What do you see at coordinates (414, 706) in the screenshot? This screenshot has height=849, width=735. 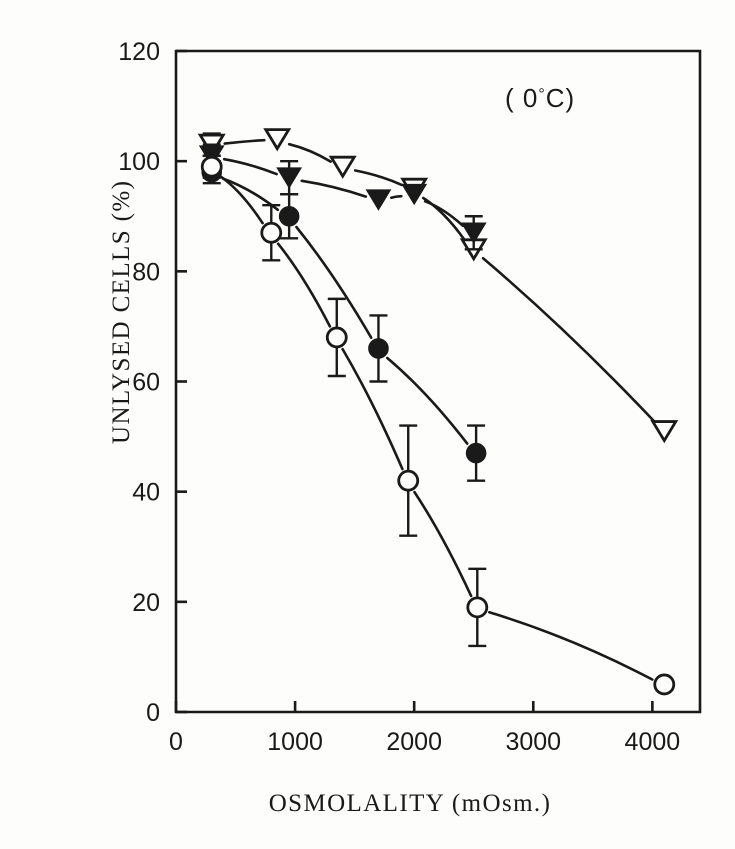 I see `x-axis-ticks` at bounding box center [414, 706].